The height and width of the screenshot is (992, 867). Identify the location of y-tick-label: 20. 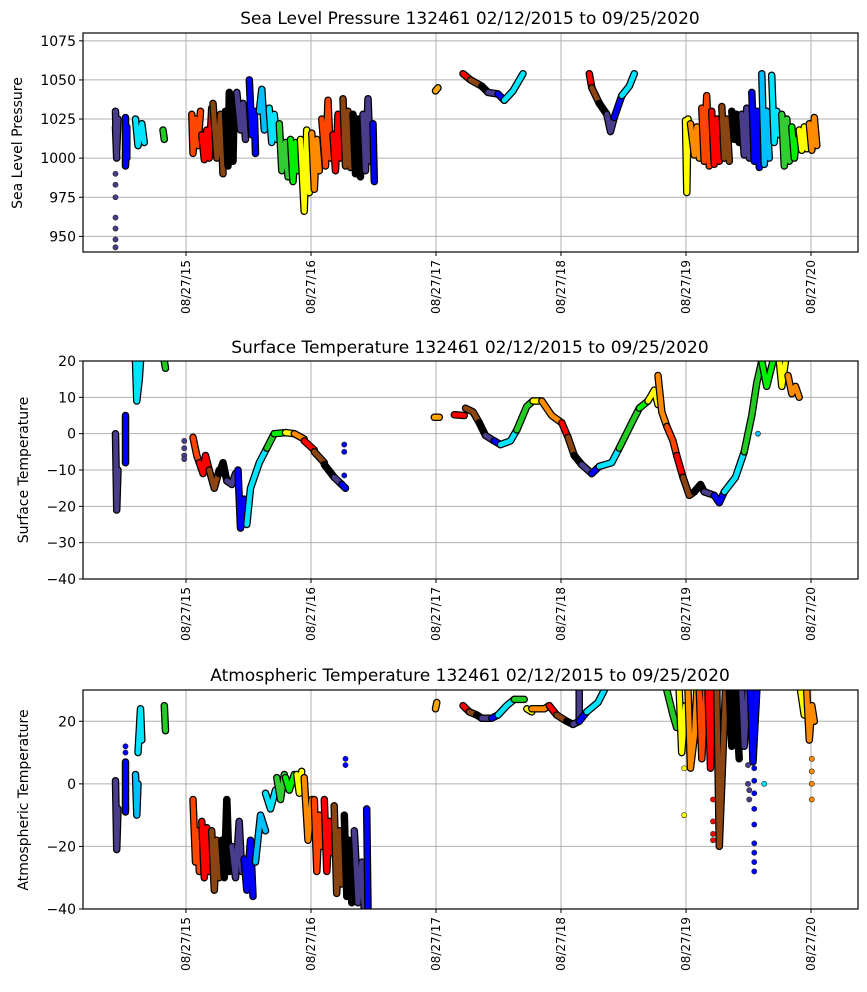
(67, 722).